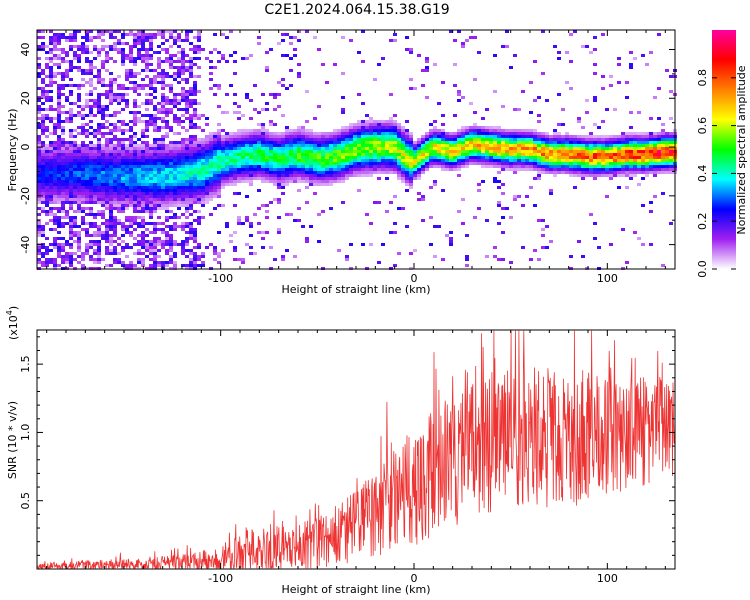 This screenshot has height=600, width=750. Describe the element at coordinates (355, 589) in the screenshot. I see `snr-x-label: Height of straight line (km)` at that location.